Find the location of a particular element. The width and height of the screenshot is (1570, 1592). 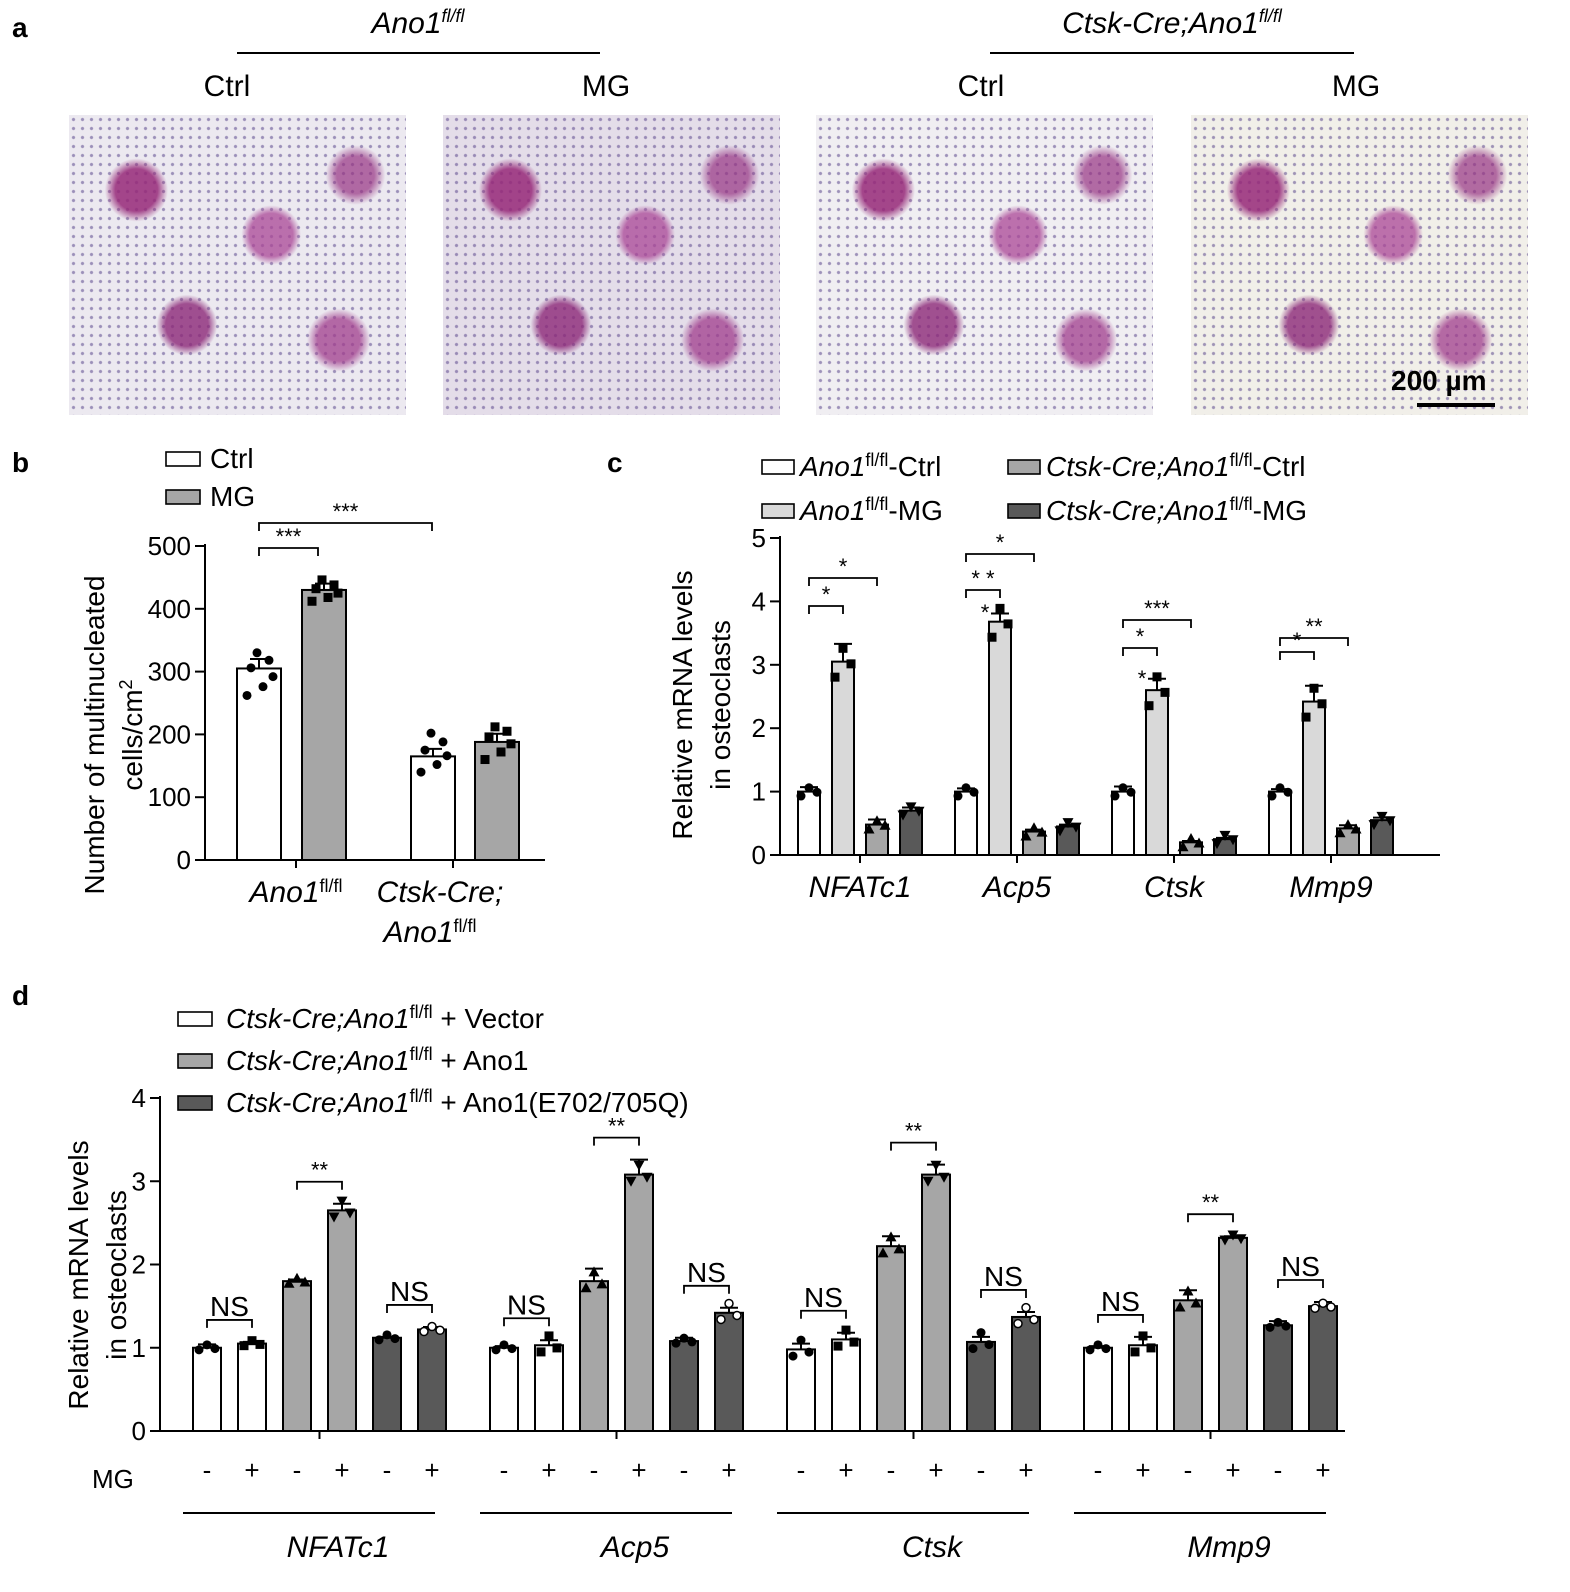

bar-mg is located at coordinates (324, 725).